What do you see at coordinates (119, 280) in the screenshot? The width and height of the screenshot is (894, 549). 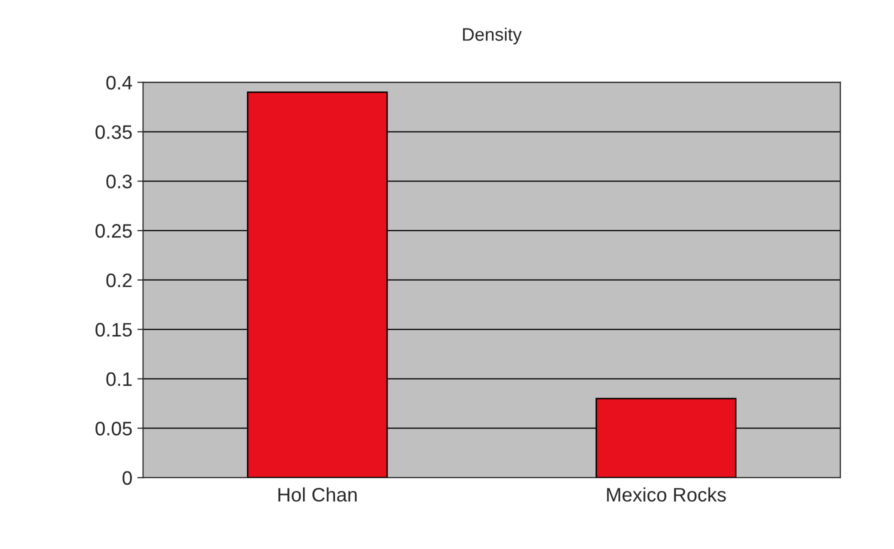 I see `y-tick-label: 0.2` at bounding box center [119, 280].